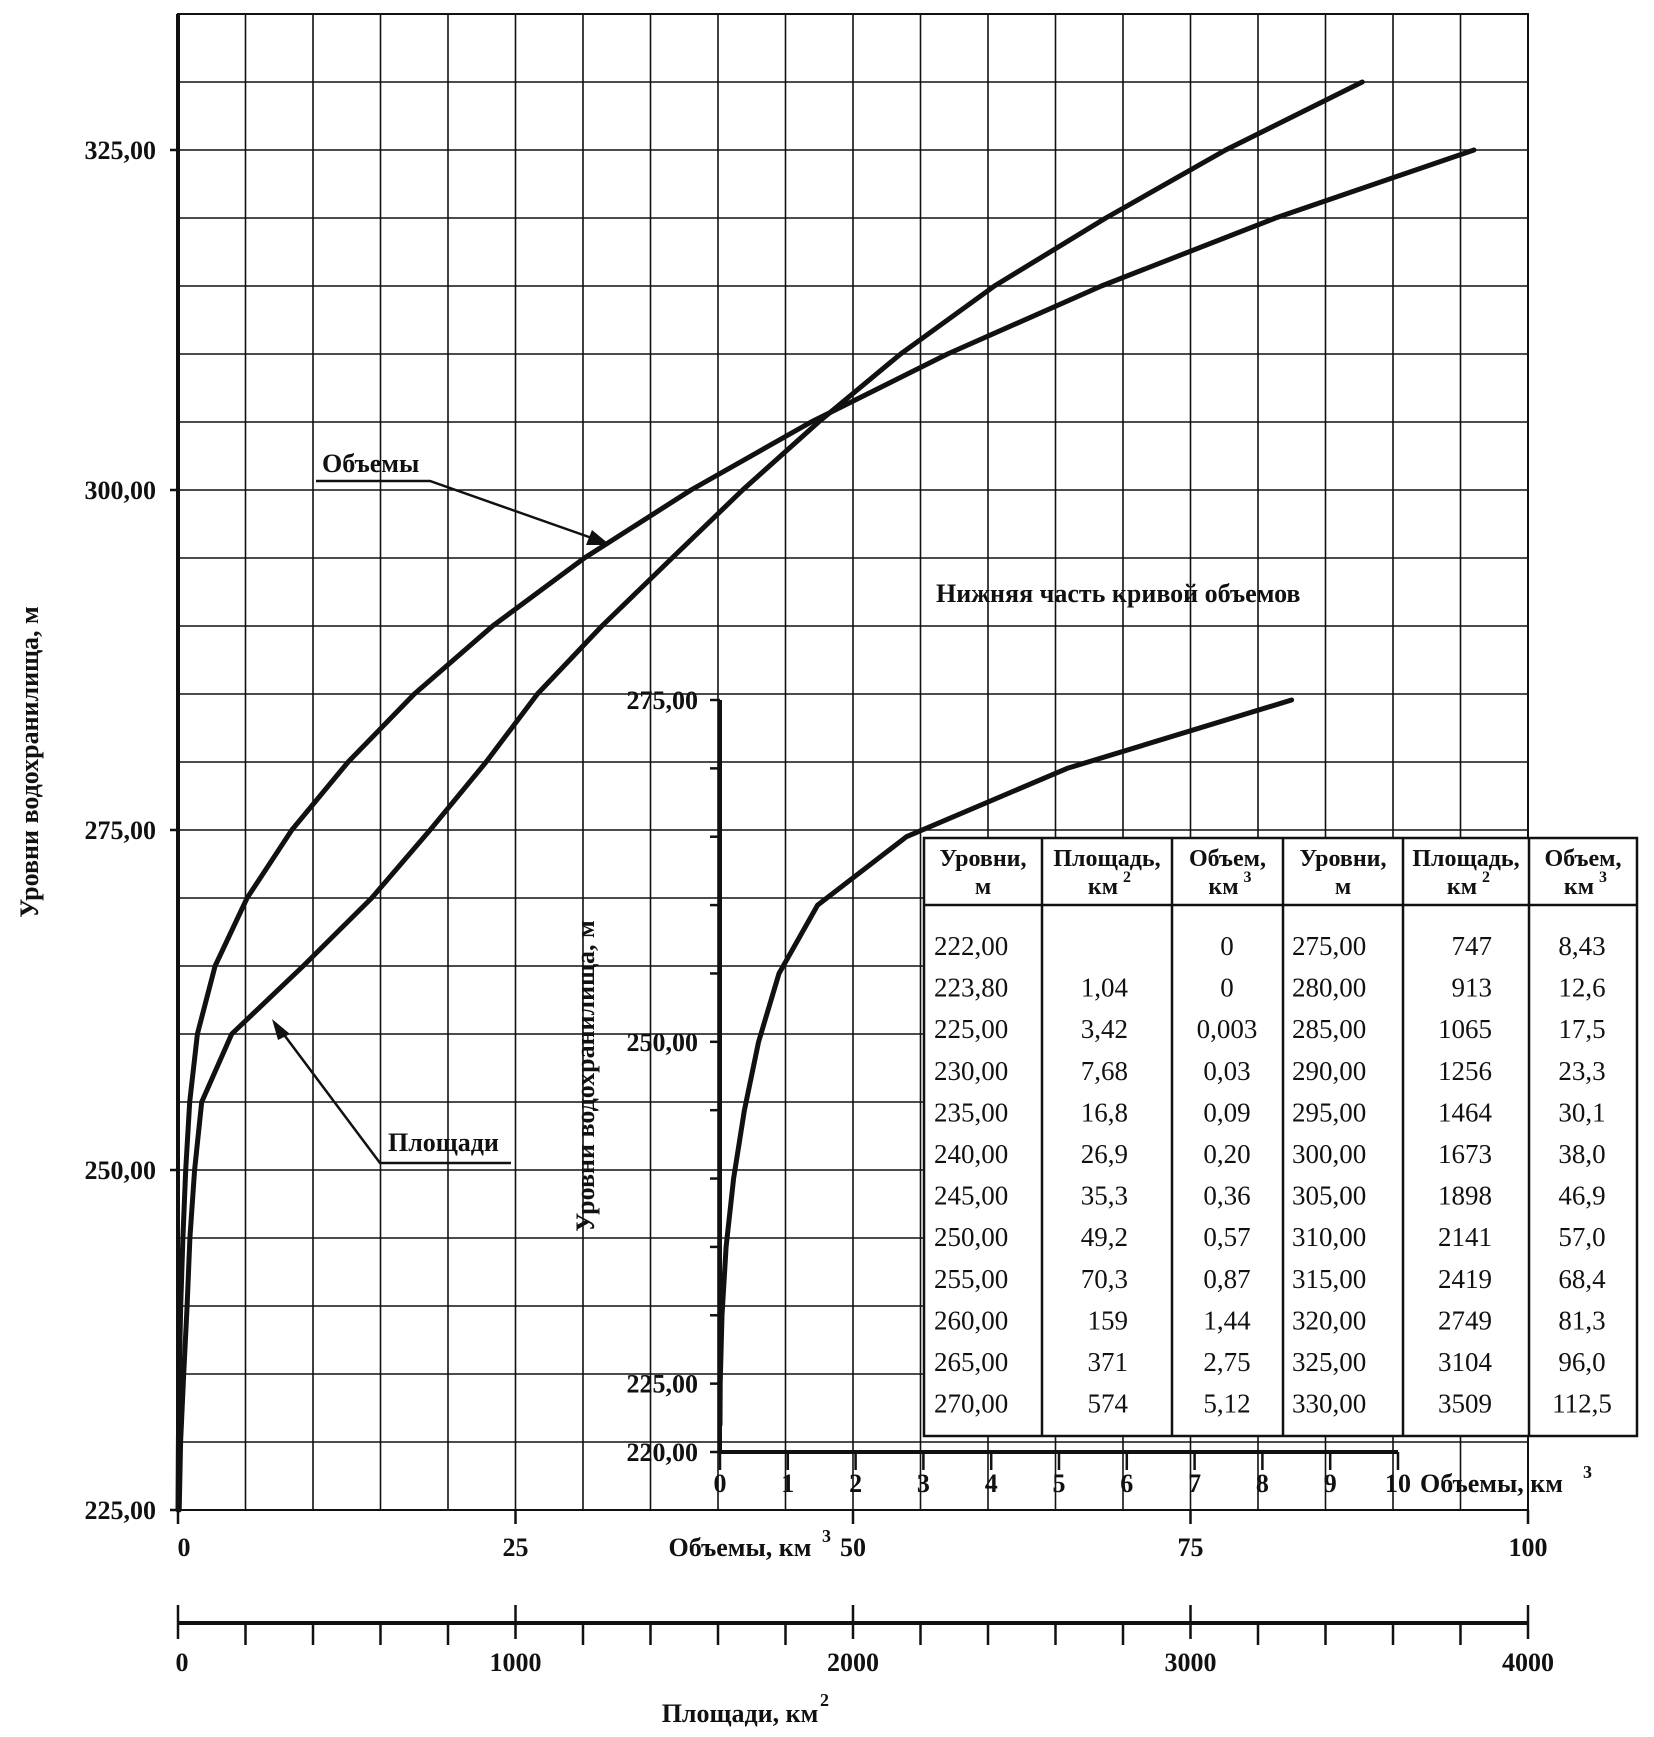 The image size is (1654, 1737). What do you see at coordinates (1465, 1362) in the screenshot?
I see `table-cell: 3104` at bounding box center [1465, 1362].